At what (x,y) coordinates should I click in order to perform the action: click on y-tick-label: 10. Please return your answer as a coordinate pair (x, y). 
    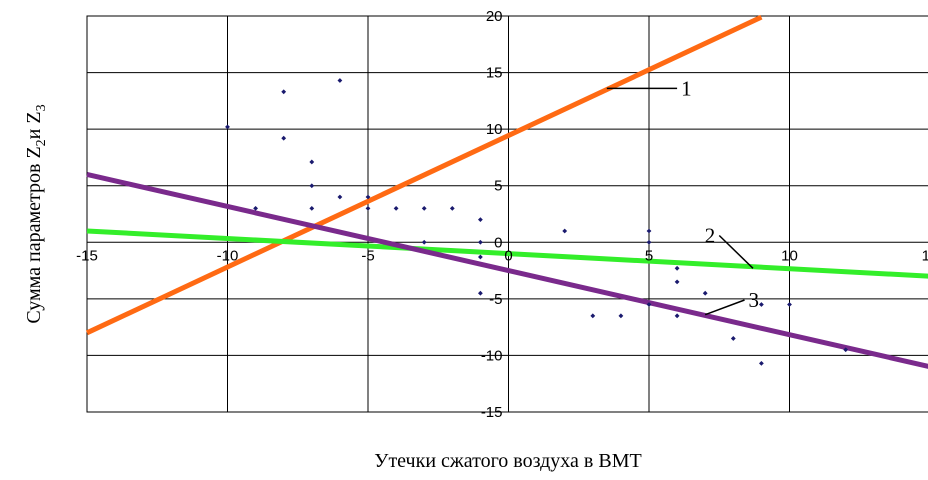
    Looking at the image, I should click on (494, 129).